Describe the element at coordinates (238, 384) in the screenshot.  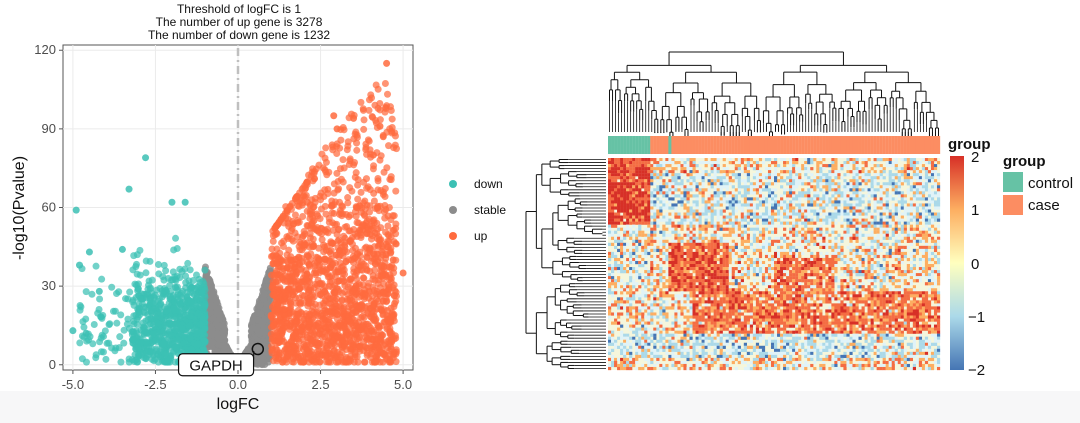
I see `volcano-x-tick-label: 0.0` at that location.